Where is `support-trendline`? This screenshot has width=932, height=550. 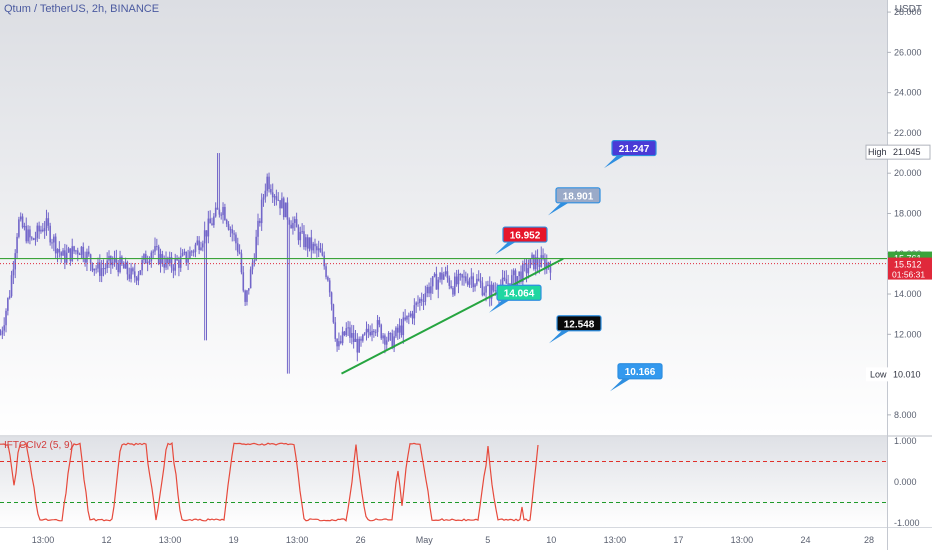 support-trendline is located at coordinates (452, 316).